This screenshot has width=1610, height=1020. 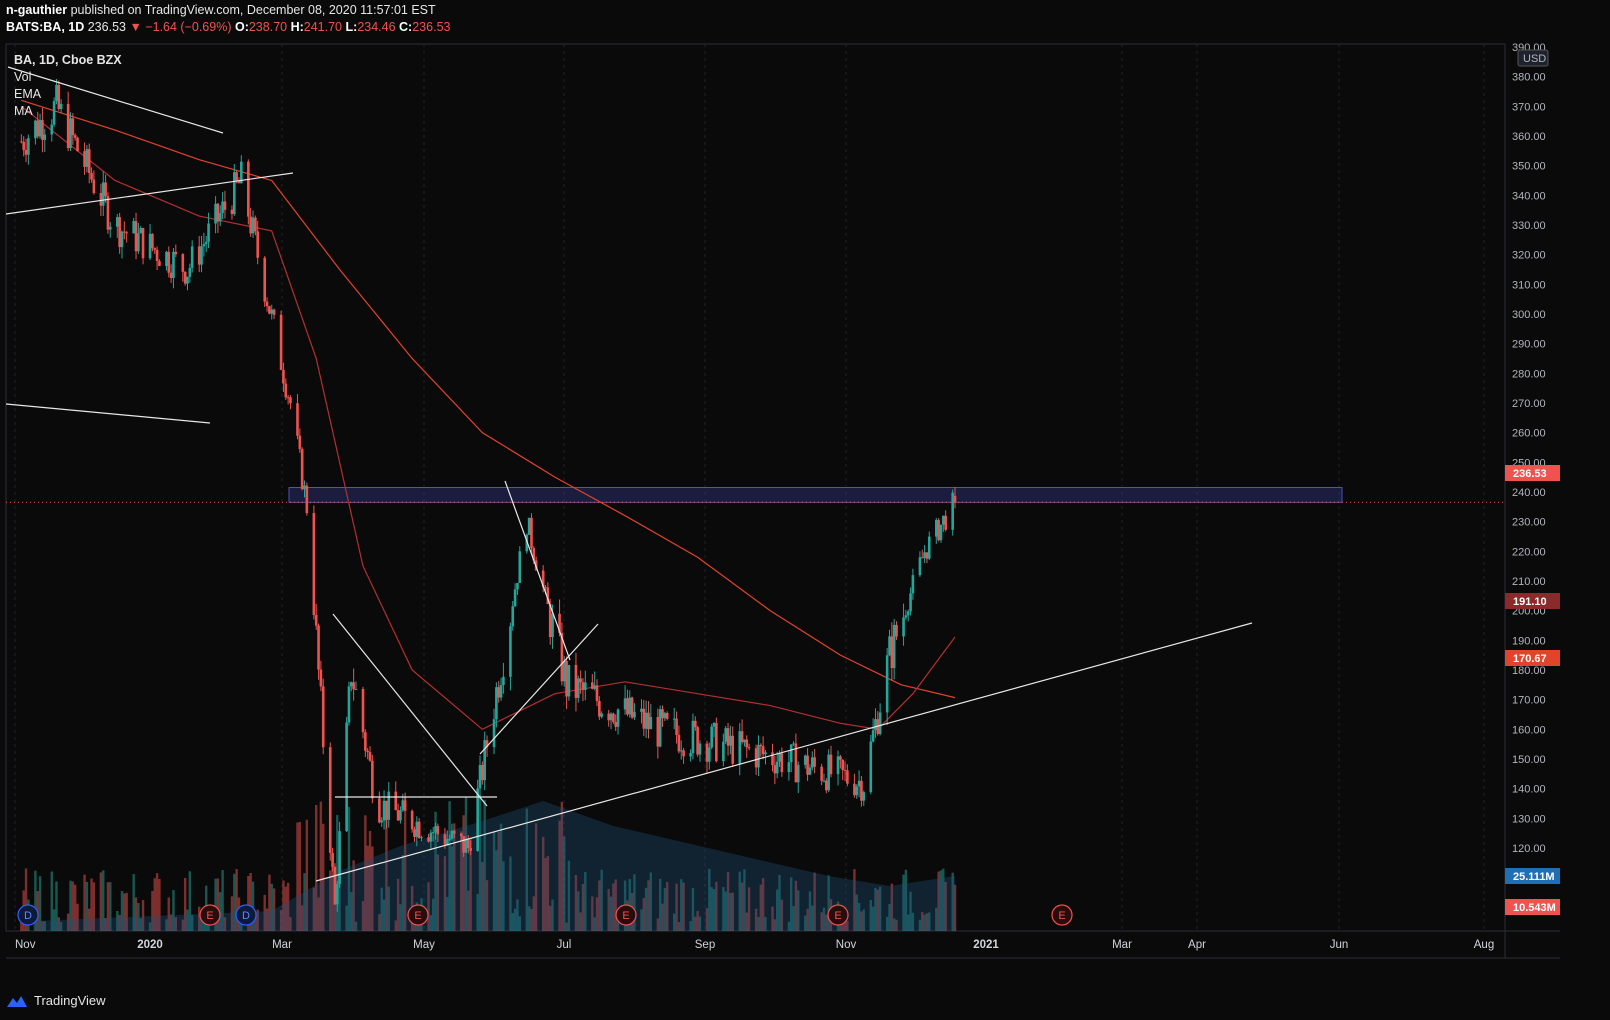 I want to click on high-value: 241.70, so click(x=323, y=27).